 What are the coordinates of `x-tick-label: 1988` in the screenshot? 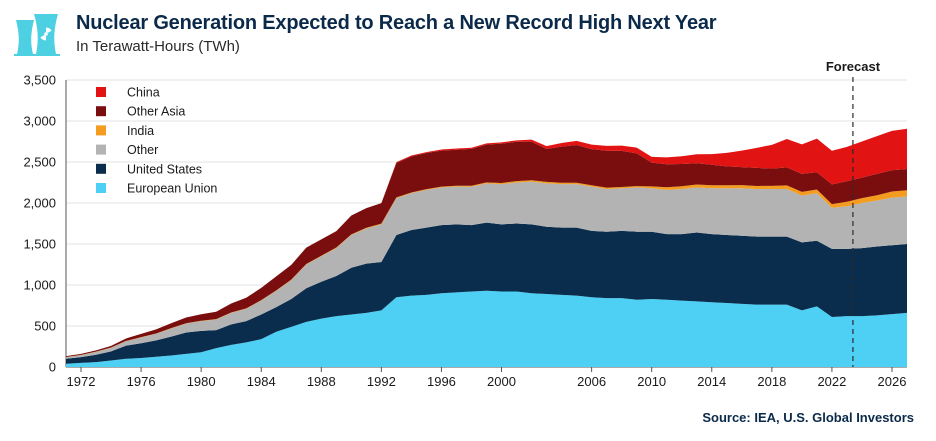 It's located at (321, 381).